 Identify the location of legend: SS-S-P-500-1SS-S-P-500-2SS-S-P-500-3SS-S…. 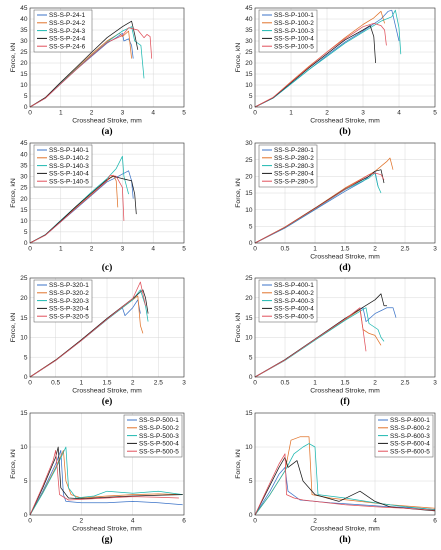
(153, 436).